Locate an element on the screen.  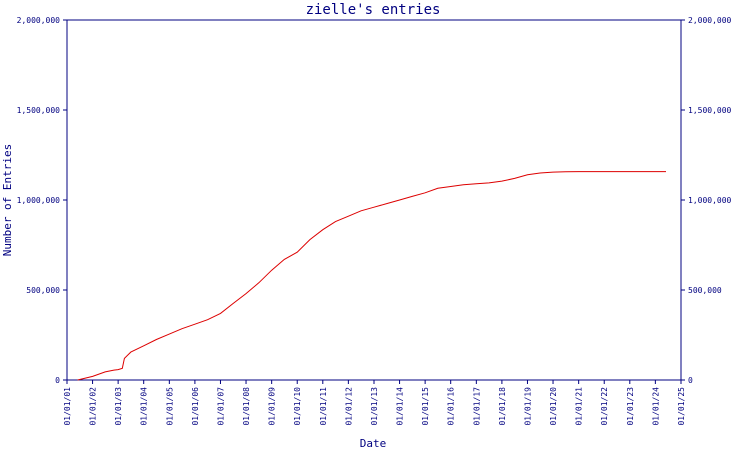
x-tick-label: 01/01/04 is located at coordinates (144, 406).